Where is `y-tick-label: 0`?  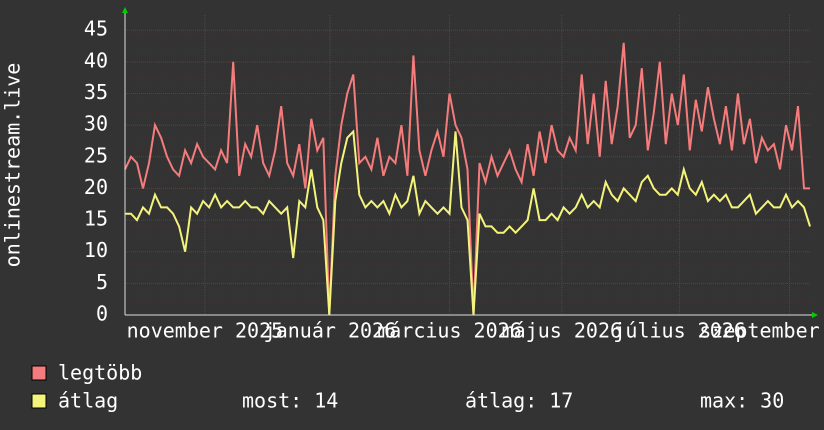
y-tick-label: 0 is located at coordinates (102, 314).